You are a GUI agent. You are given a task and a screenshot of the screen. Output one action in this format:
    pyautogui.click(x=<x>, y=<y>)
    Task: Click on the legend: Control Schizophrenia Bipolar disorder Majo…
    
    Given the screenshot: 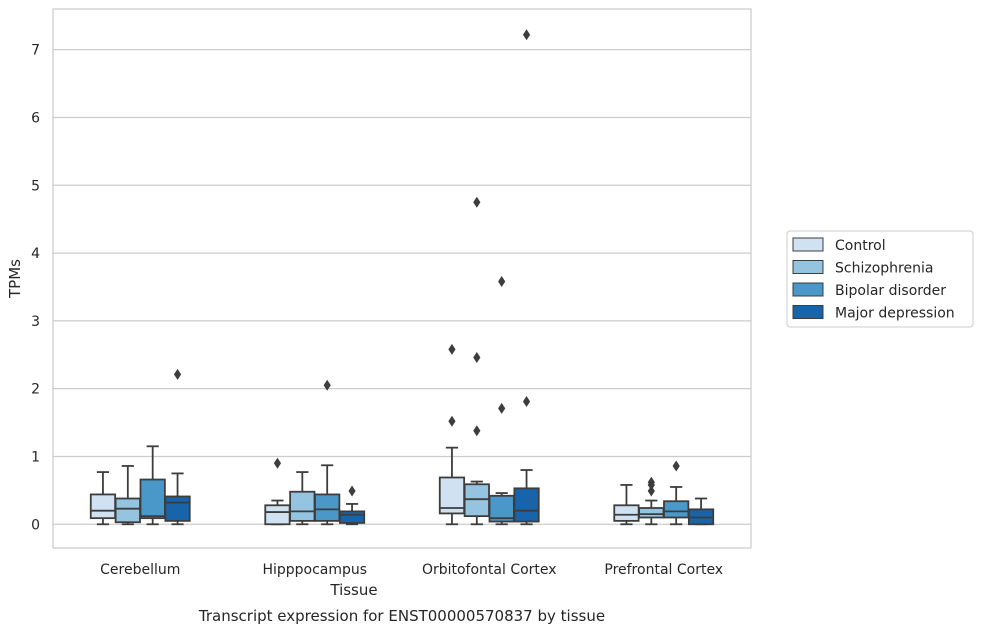 What is the action you would take?
    pyautogui.click(x=880, y=279)
    